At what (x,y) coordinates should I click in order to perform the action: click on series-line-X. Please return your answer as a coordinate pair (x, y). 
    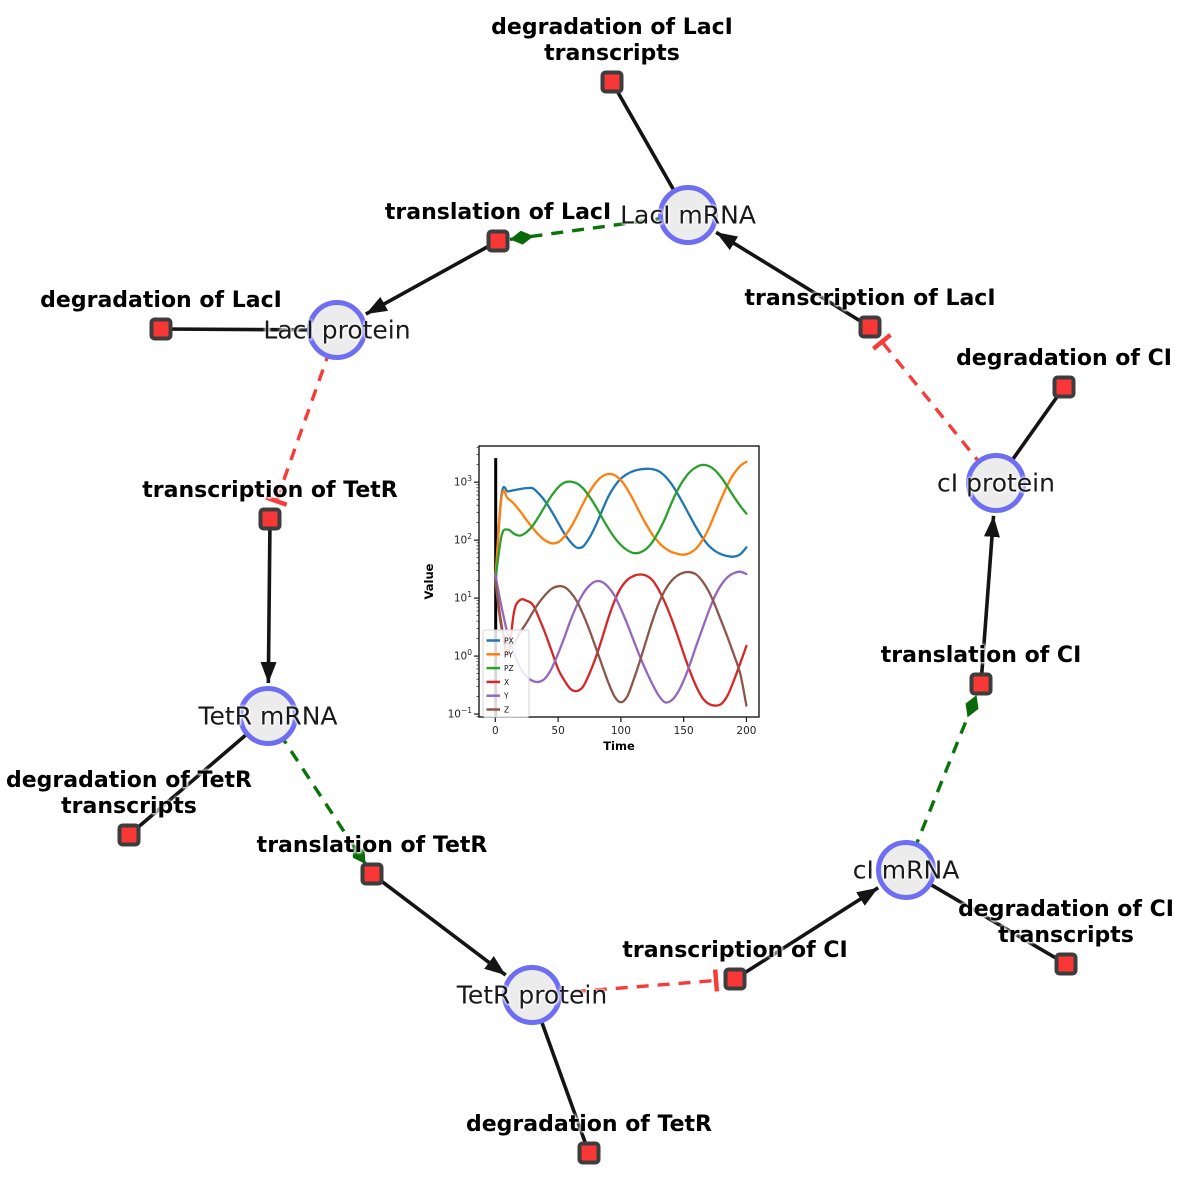
    Looking at the image, I should click on (621, 640).